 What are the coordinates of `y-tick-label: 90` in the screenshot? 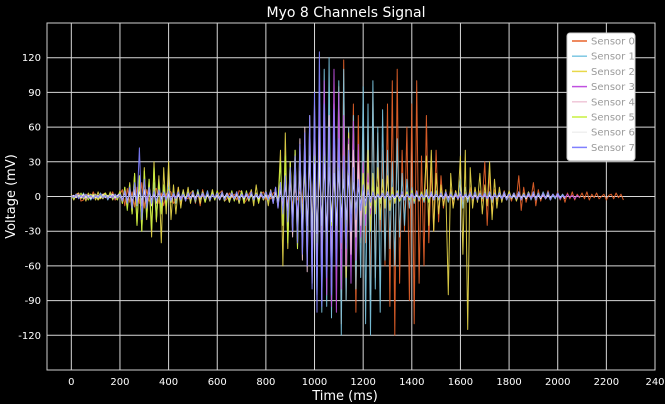 It's located at (34, 93).